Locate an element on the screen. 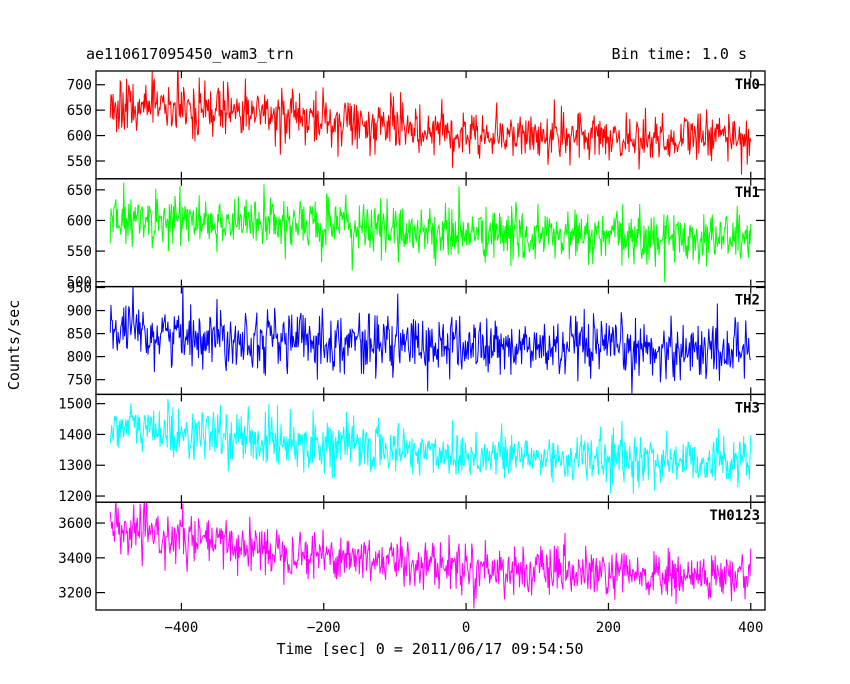  y-tick-label-th1: 500 is located at coordinates (79, 283).